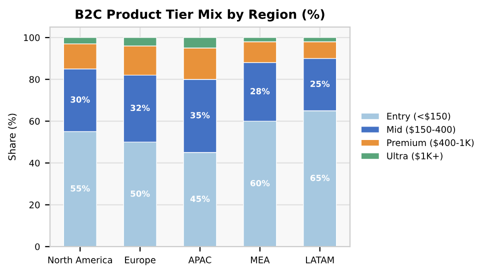  What do you see at coordinates (320, 260) in the screenshot?
I see `x-tick-label: LATAM` at bounding box center [320, 260].